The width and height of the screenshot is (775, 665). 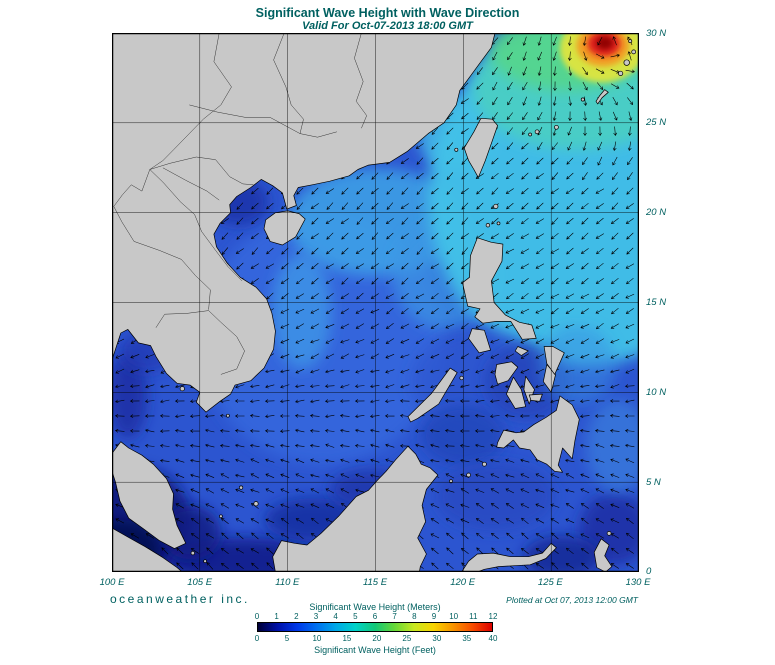 What do you see at coordinates (473, 616) in the screenshot?
I see `legend-tick-meters: 11` at bounding box center [473, 616].